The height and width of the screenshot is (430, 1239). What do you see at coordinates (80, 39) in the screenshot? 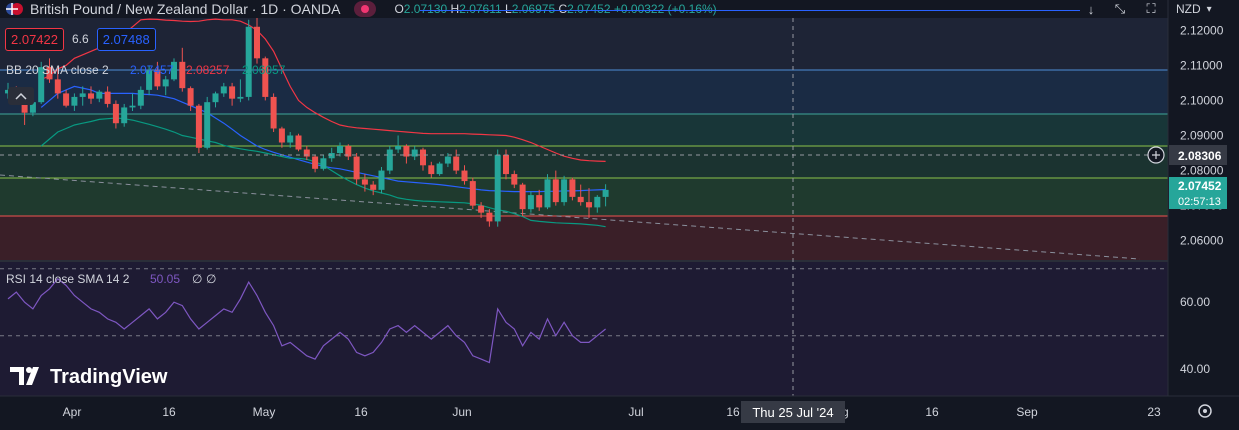
I see `spread-value: 6.6` at bounding box center [80, 39].